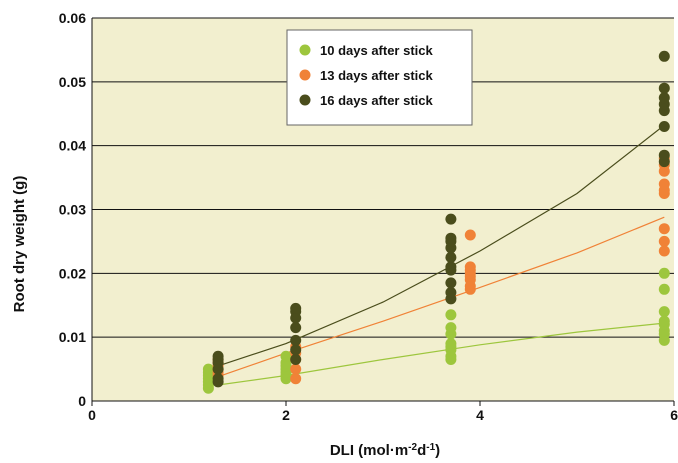  I want to click on legend-box, so click(379, 77).